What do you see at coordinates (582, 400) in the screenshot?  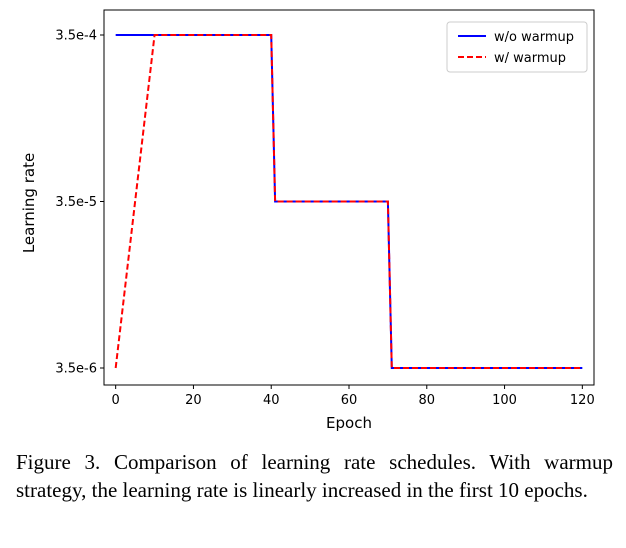 I see `x-tick-label: 120` at bounding box center [582, 400].